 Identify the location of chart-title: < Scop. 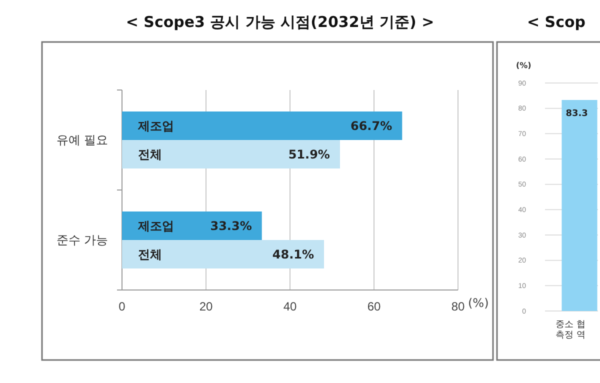
(556, 22).